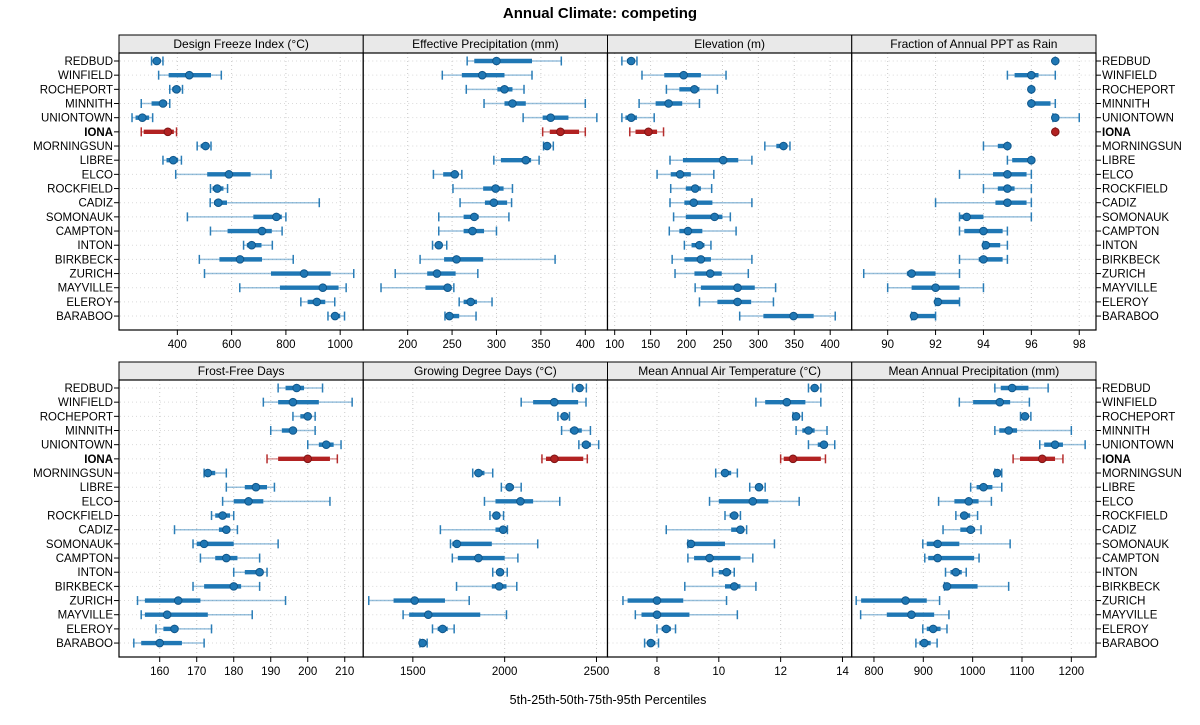 Image resolution: width=1200 pixels, height=725 pixels. I want to click on panel-strip-title: Effective Precipitation (mm), so click(485, 44).